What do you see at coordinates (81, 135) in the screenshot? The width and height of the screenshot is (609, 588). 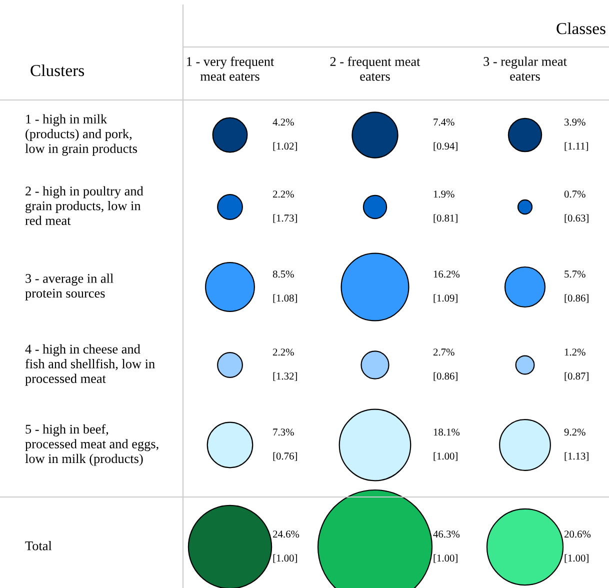 I see `text: 1 - high in milk (products) and pork, low in grain products` at bounding box center [81, 135].